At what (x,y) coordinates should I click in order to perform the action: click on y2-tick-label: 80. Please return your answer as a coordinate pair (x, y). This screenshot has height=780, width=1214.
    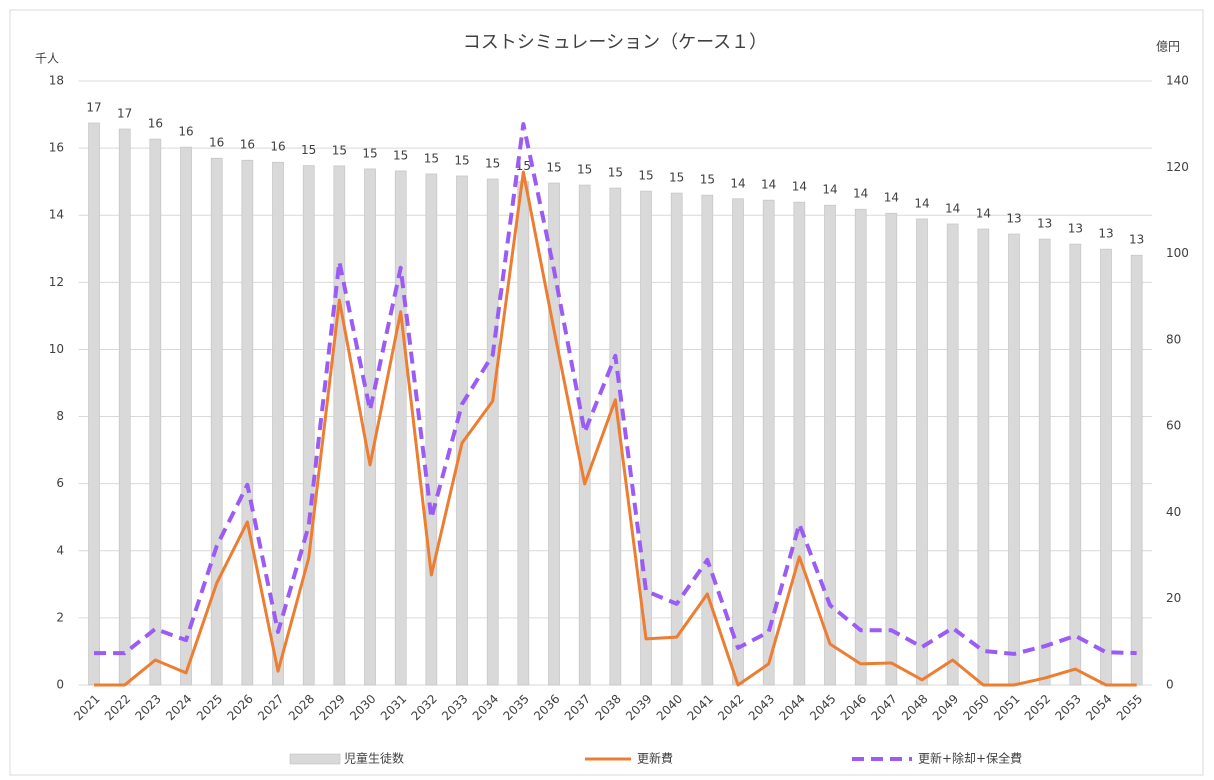
    Looking at the image, I should click on (1173, 339).